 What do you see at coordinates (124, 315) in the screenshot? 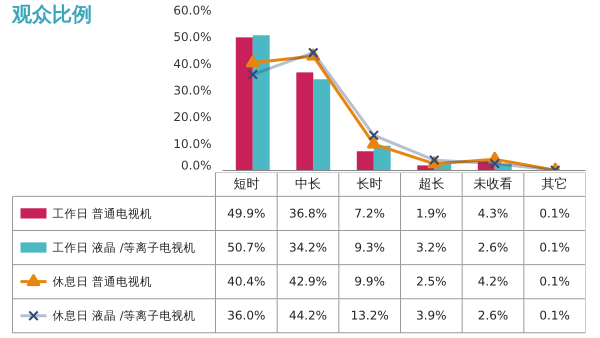
I see `legend-label: 休息日 液晶 /等离子电视机` at bounding box center [124, 315].